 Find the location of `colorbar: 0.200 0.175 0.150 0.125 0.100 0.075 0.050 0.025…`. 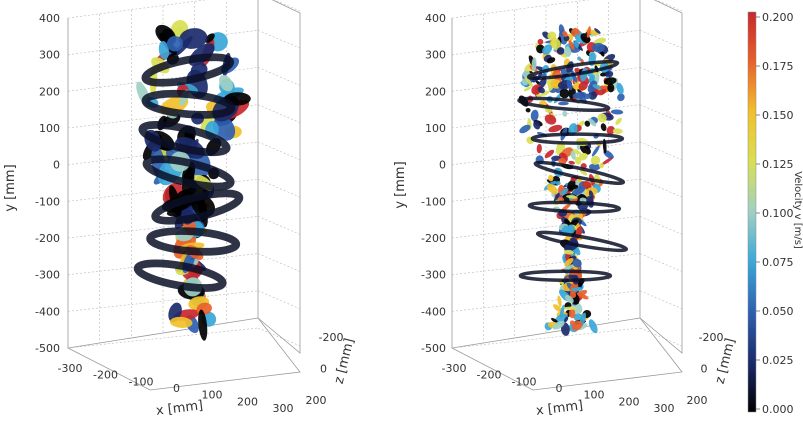

colorbar: 0.200 0.175 0.150 0.125 0.100 0.075 0.050 0.025… is located at coordinates (775, 213).